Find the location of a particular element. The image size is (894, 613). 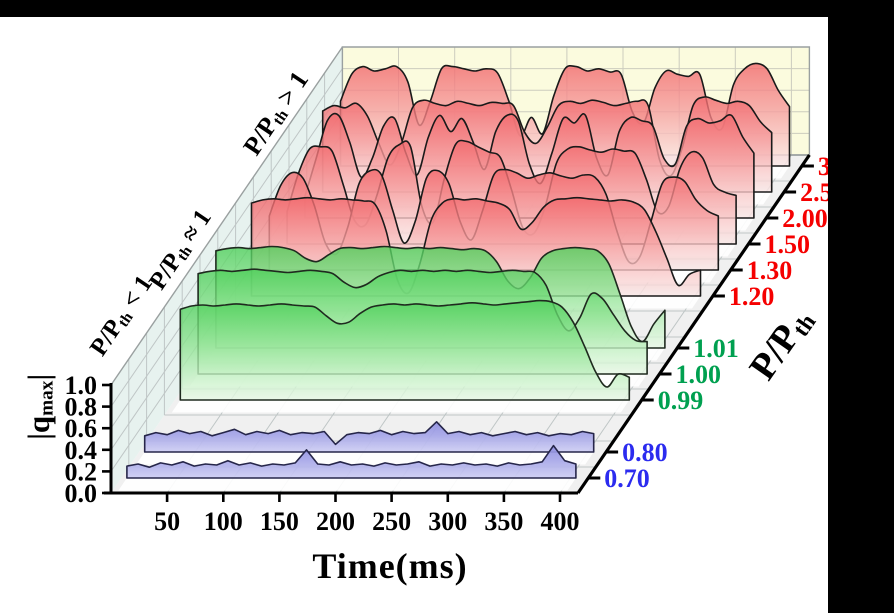

svg-text: 1.50 is located at coordinates (788, 244).